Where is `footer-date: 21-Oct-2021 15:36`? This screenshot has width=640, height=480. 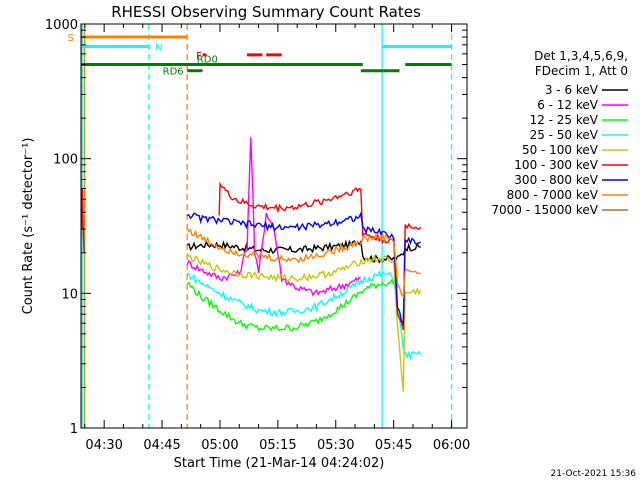 footer-date: 21-Oct-2021 15:36 is located at coordinates (594, 474).